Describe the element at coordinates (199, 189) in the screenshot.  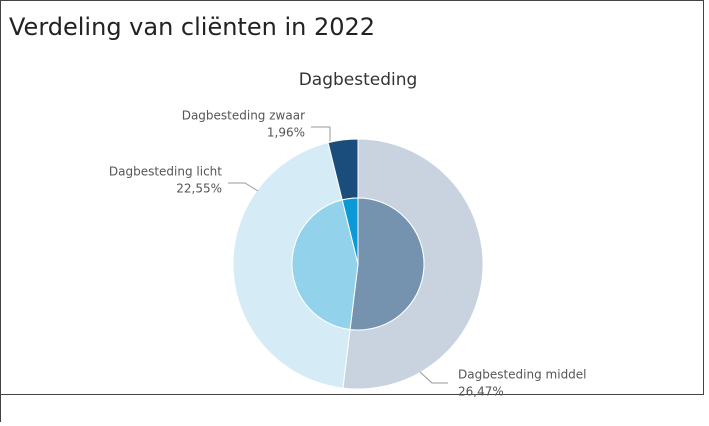
I see `label-value: 22,55%` at that location.